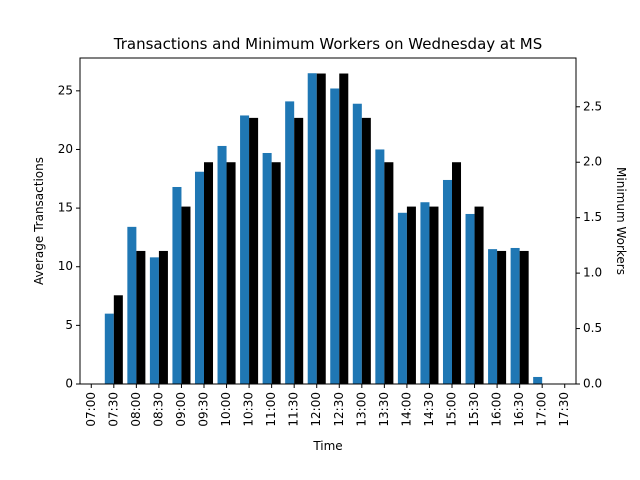 The image size is (640, 480). Describe the element at coordinates (226, 409) in the screenshot. I see `x-tick-label: 10:00` at that location.